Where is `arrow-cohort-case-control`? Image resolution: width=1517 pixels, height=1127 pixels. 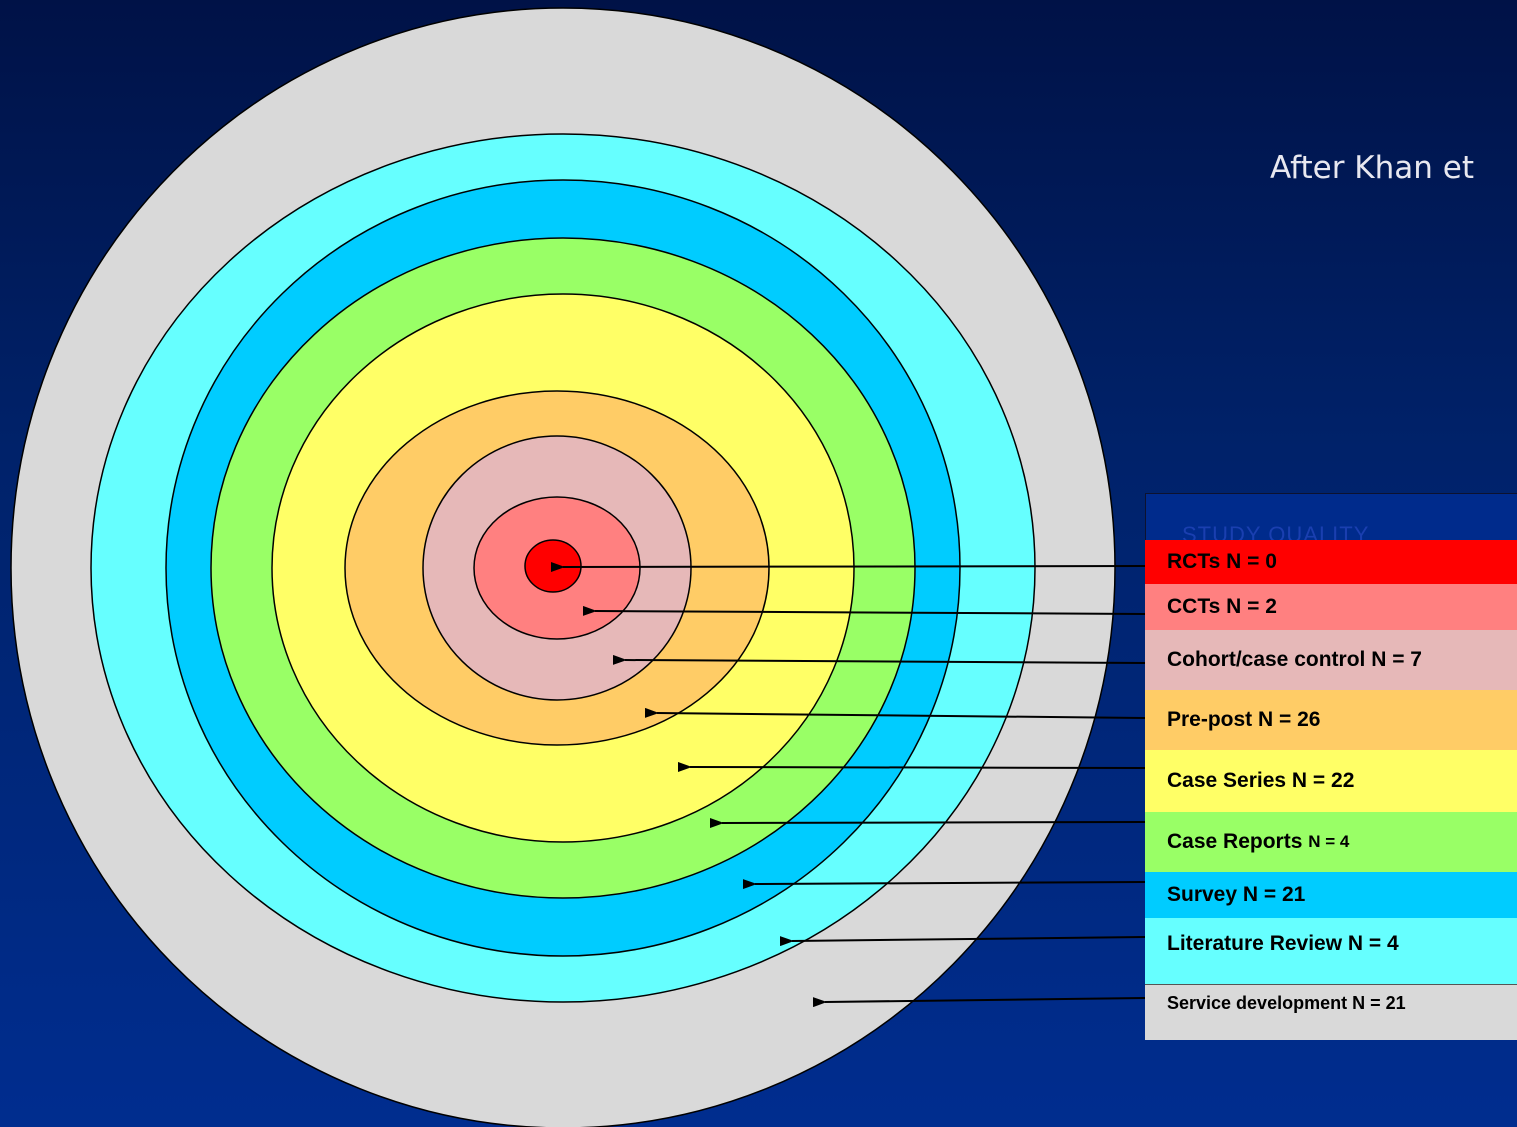
arrow-cohort-case-control is located at coordinates (879, 659).